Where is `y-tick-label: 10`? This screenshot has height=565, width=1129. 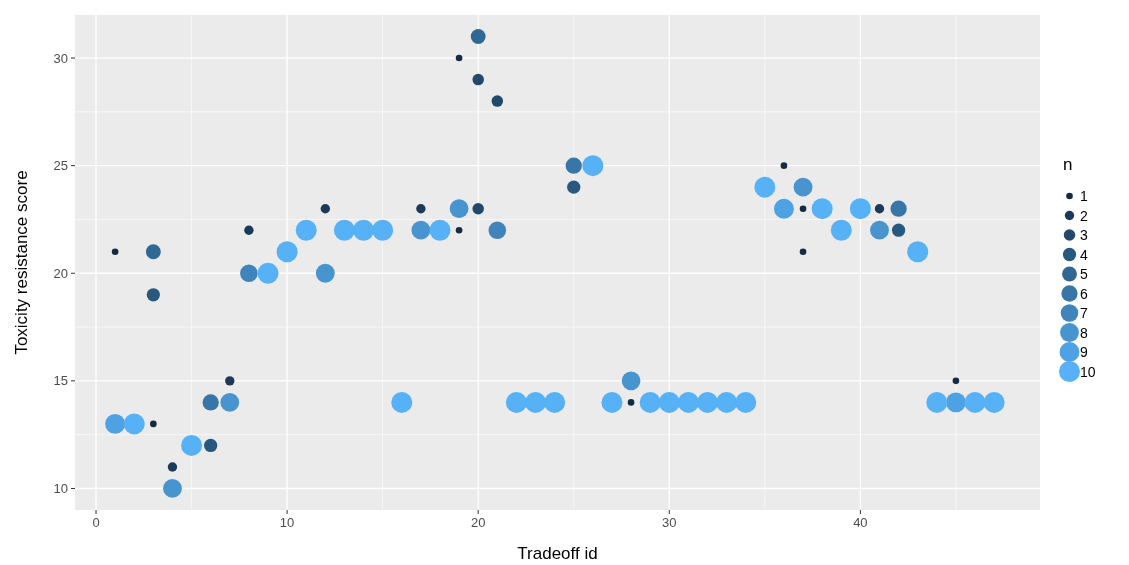
y-tick-label: 10 is located at coordinates (60, 488).